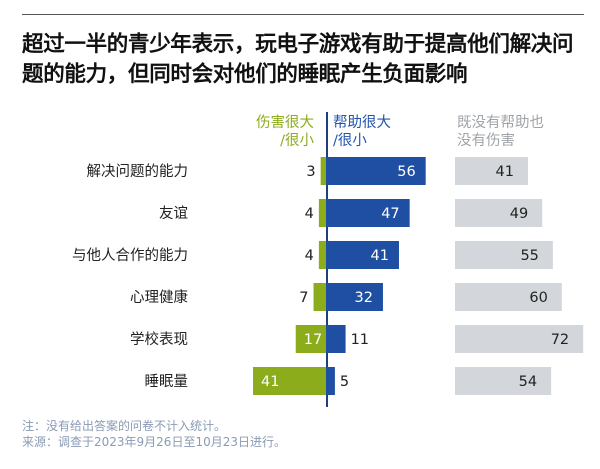 This screenshot has height=469, width=600. I want to click on help-value-label: 41, so click(380, 256).